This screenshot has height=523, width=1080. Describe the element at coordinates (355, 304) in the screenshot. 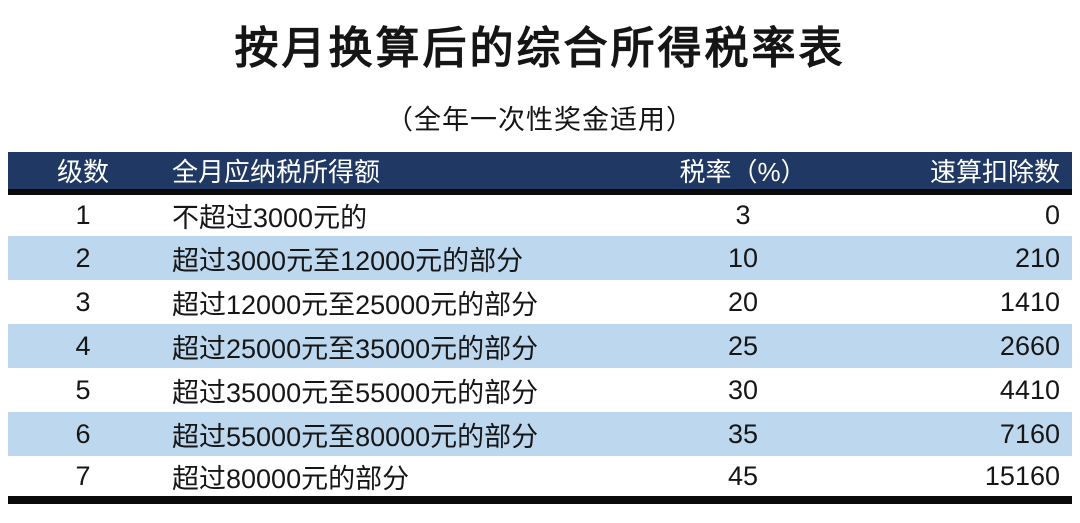

I see `cell-income: 超过12000元至25000元的部分` at that location.